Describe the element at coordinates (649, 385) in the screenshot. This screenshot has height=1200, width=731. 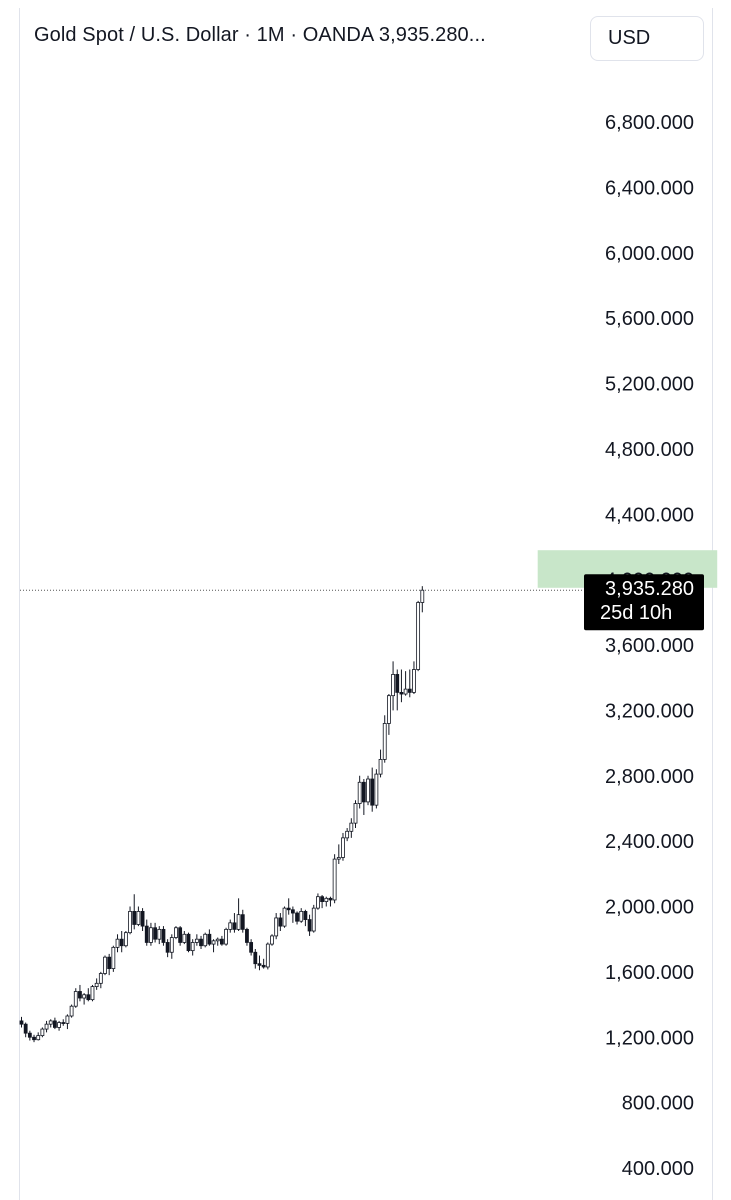
I see `y-tick-label: 5,200.000` at that location.